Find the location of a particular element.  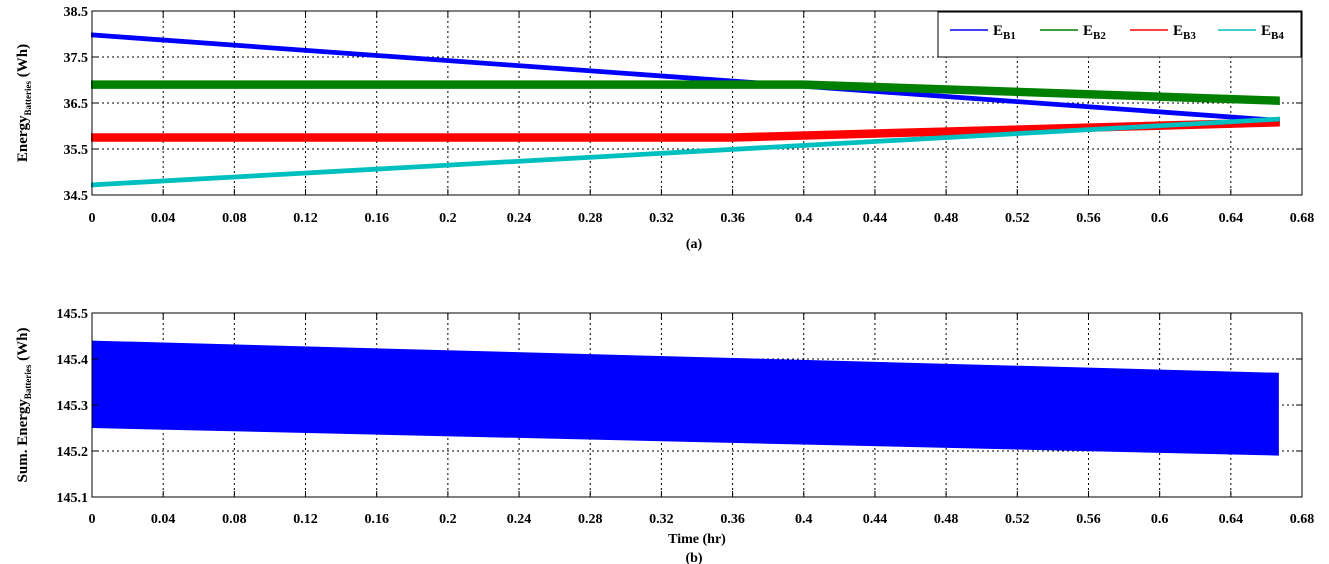

y-axis-label: EnergyBatteries (Wh) is located at coordinates (24, 103).